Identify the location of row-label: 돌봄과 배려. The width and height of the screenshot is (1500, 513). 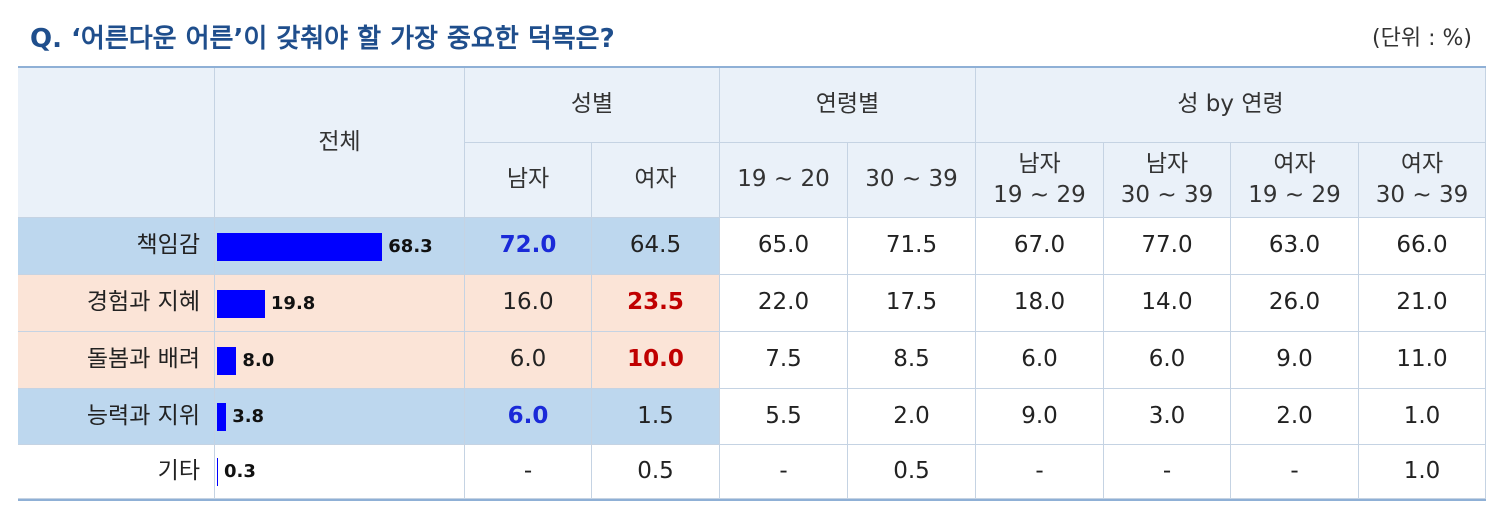
(116, 360).